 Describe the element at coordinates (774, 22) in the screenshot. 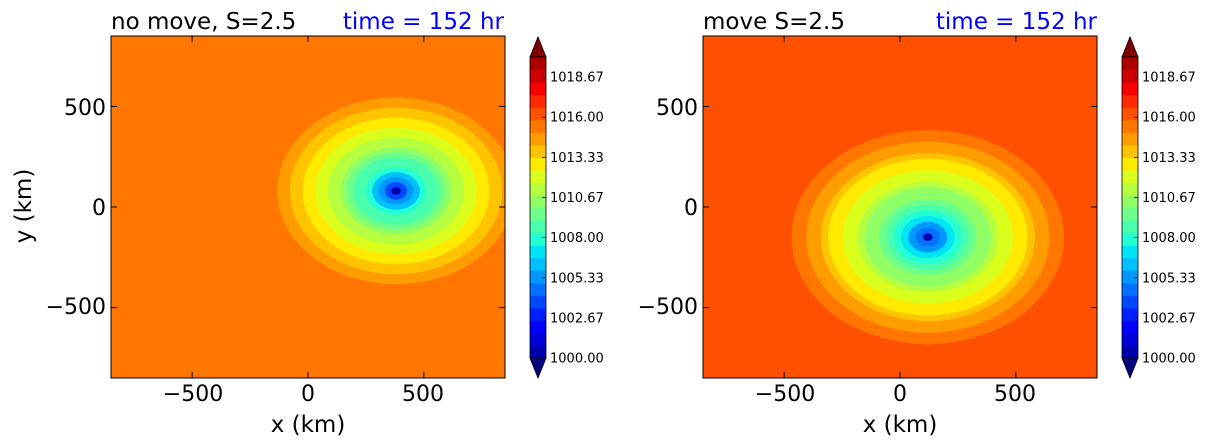

I see `panel-title: move S=2.5` at that location.